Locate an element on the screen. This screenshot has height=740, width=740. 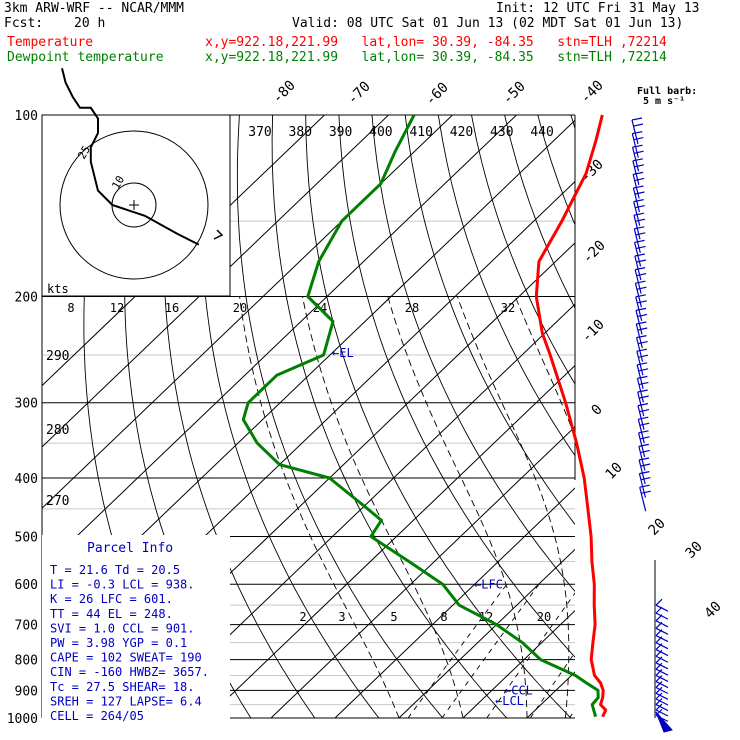
theta-label: 430 is located at coordinates (501, 132).